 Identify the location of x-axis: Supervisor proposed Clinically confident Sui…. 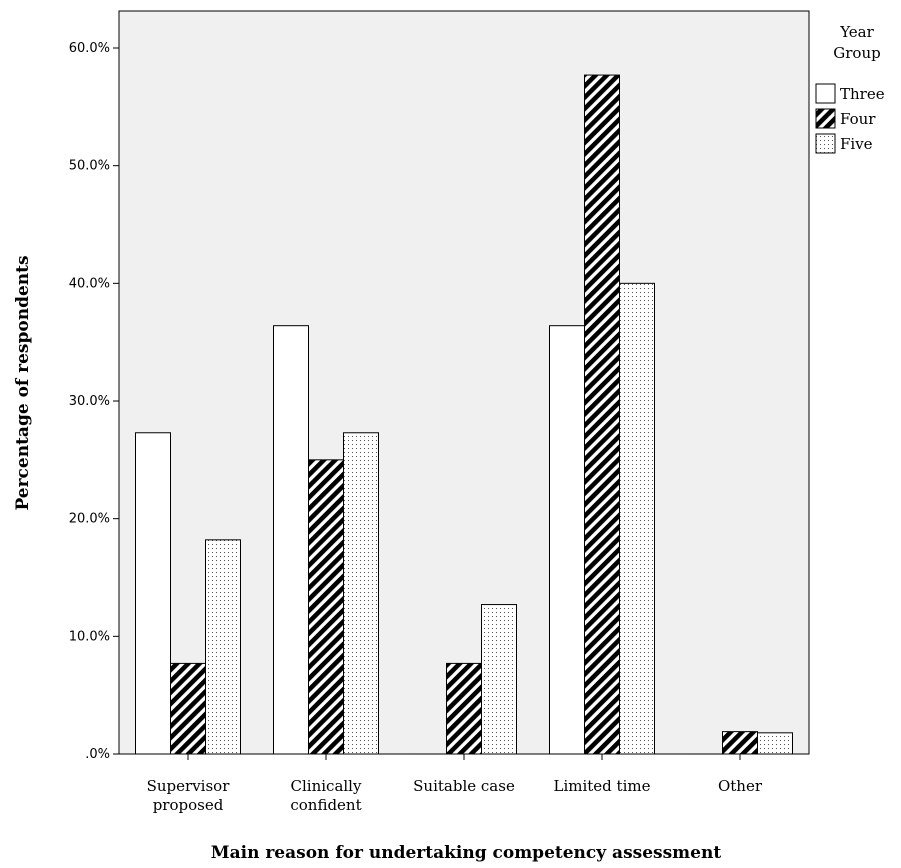
(455, 784).